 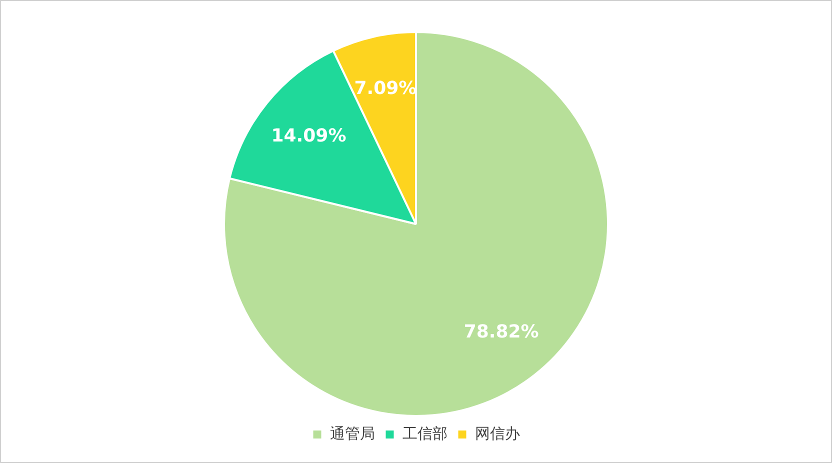 I want to click on data-label: 14.09%, so click(x=308, y=135).